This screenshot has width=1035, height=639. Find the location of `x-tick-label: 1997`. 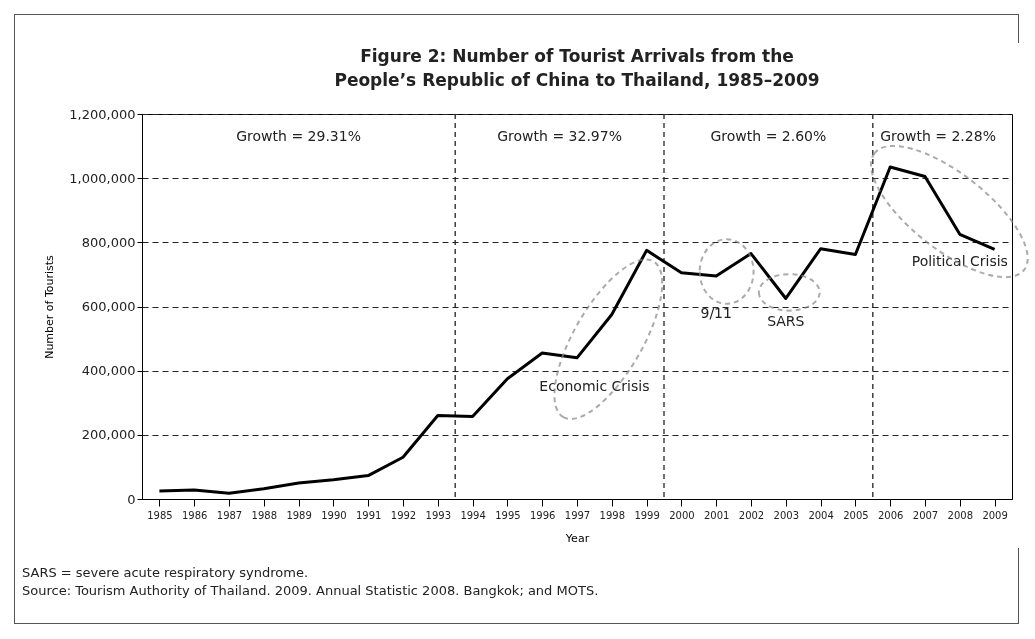

x-tick-label: 1997 is located at coordinates (577, 515).